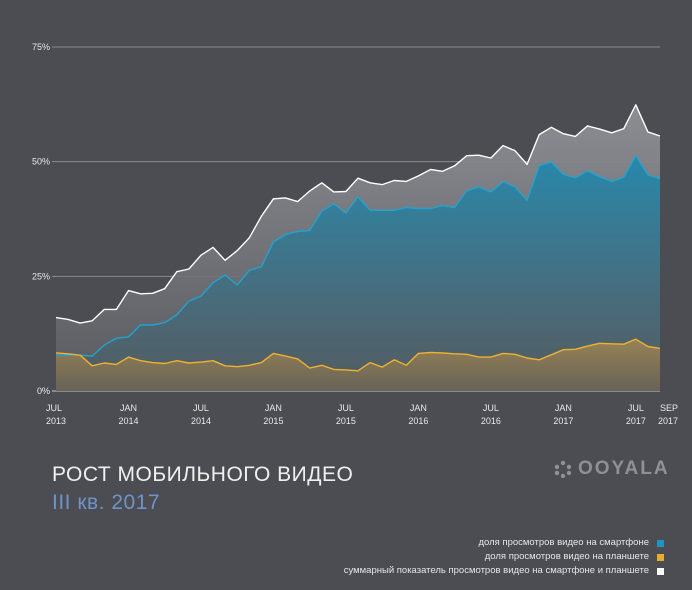  I want to click on legend-item-tablet: доля просмотров видео на планшете, so click(504, 557).